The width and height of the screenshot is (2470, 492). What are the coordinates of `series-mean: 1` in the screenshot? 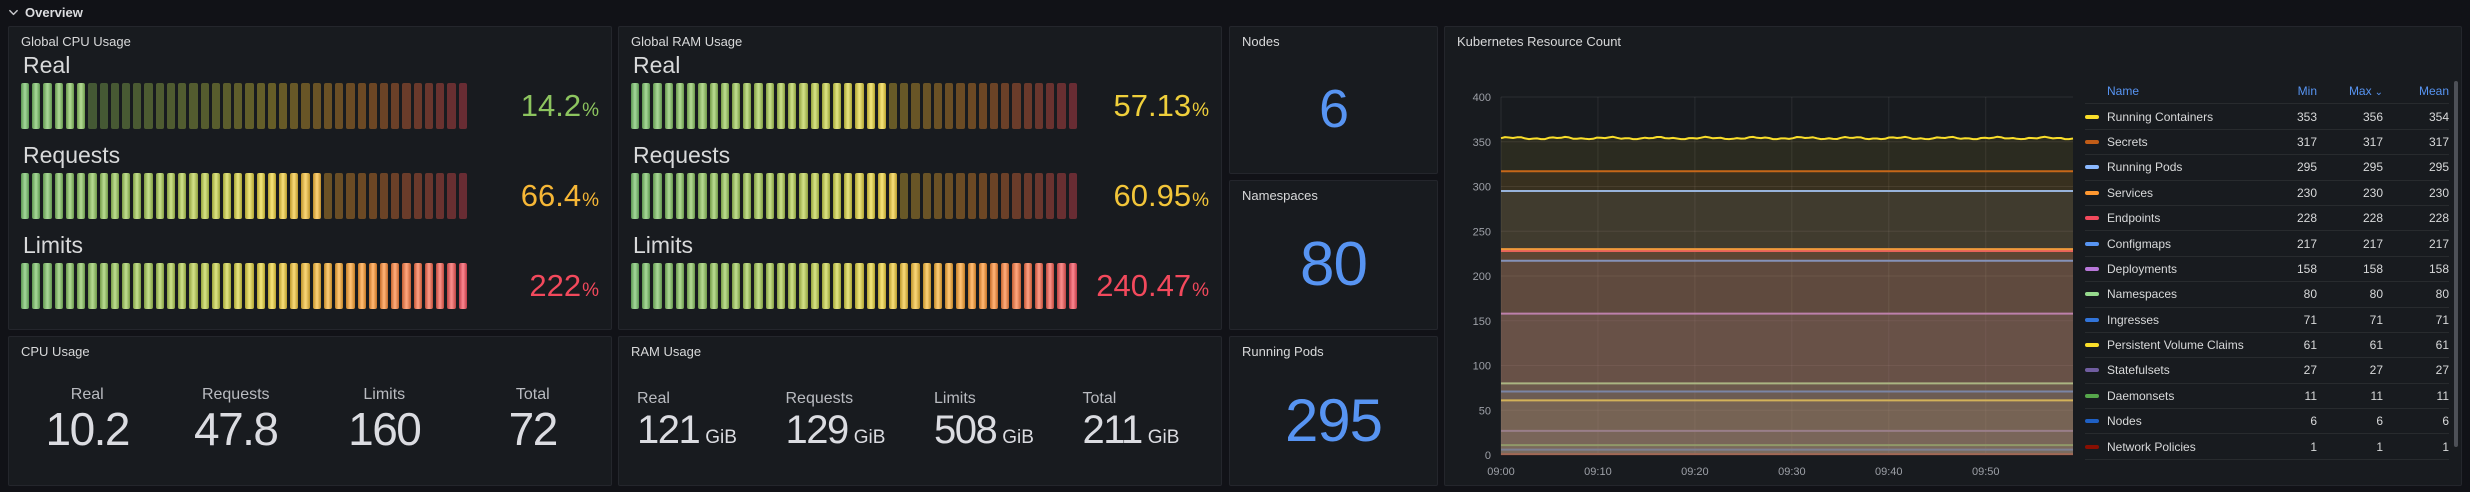 It's located at (2445, 446).